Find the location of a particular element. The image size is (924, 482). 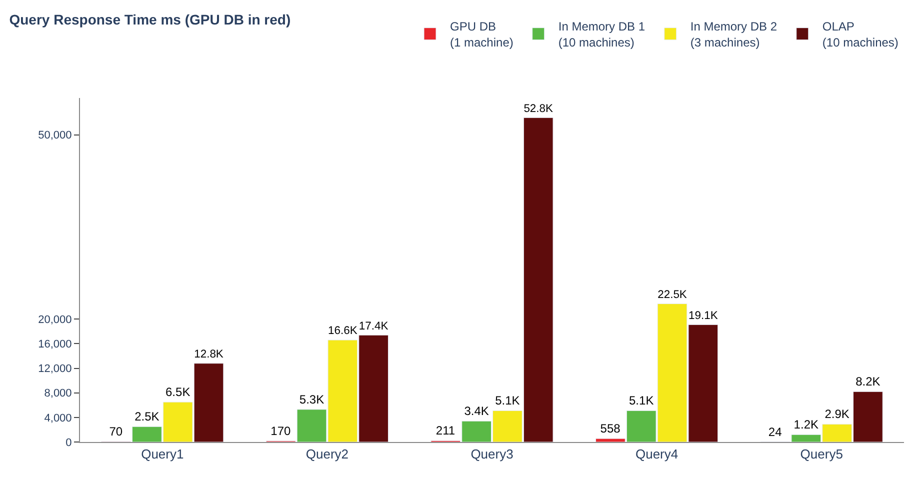

y-tick-label: 12,000 is located at coordinates (55, 369).